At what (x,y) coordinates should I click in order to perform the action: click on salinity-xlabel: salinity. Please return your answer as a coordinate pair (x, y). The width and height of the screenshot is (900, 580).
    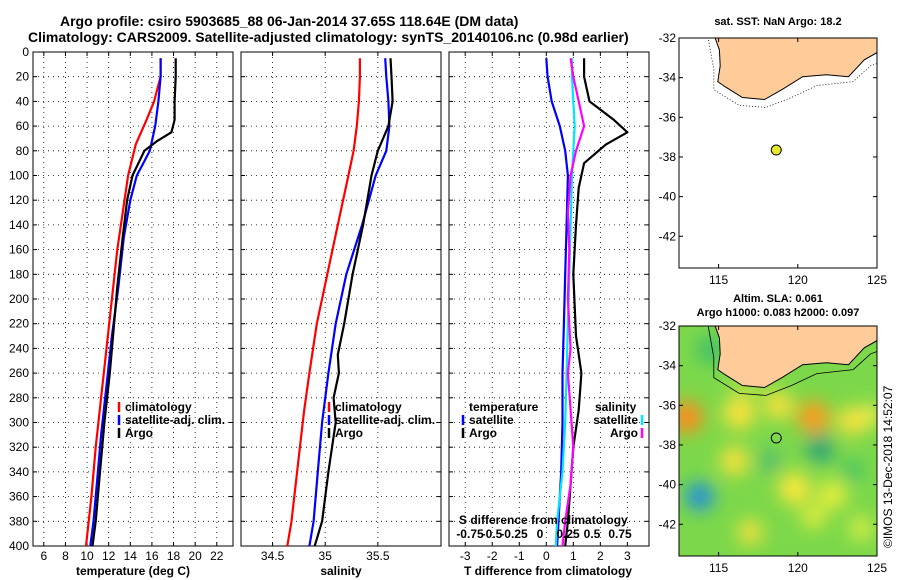
    Looking at the image, I should click on (341, 571).